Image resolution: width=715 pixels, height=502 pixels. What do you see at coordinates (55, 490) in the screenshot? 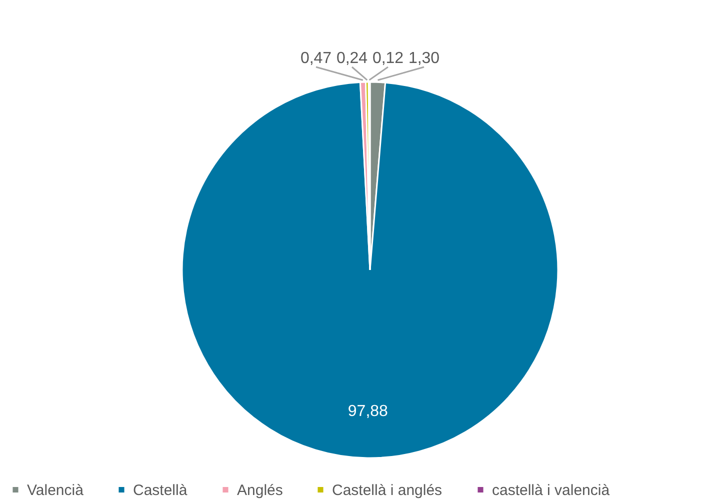
I see `legend-label: Valencià` at bounding box center [55, 490].